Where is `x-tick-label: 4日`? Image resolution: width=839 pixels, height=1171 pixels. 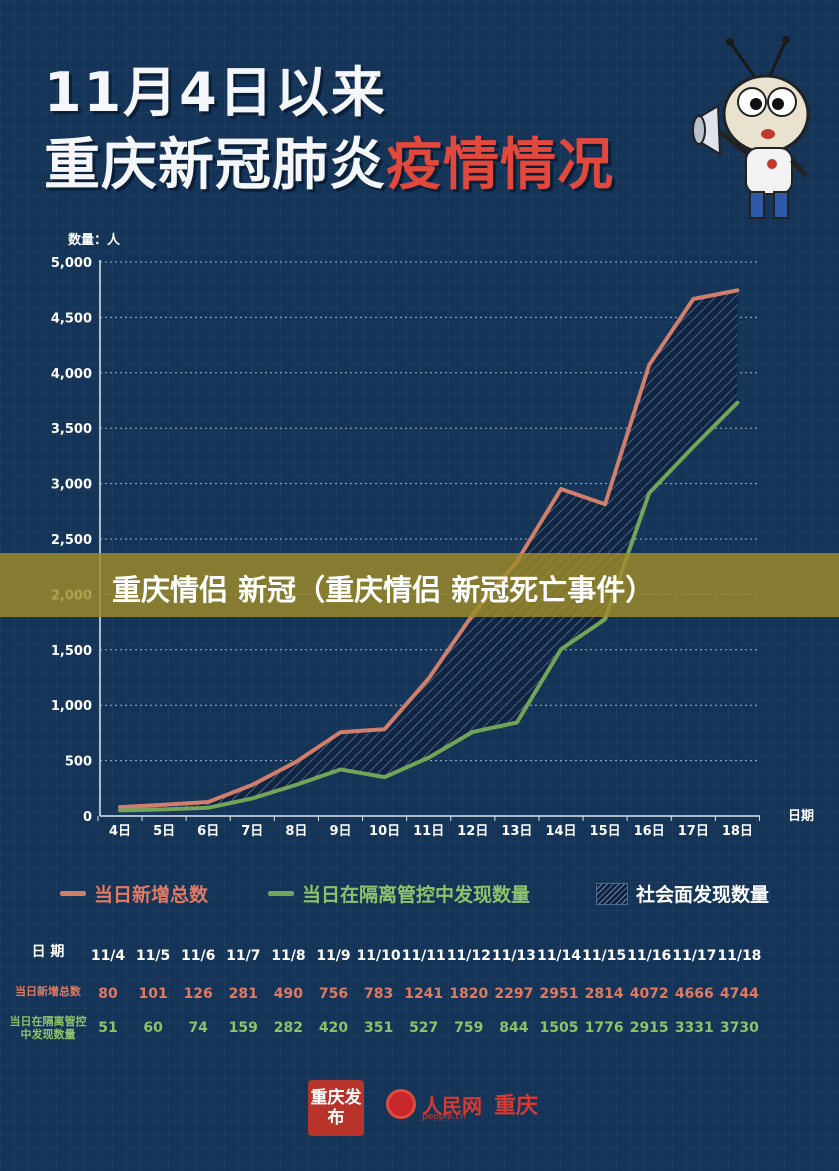
x-tick-label: 4日 is located at coordinates (120, 831).